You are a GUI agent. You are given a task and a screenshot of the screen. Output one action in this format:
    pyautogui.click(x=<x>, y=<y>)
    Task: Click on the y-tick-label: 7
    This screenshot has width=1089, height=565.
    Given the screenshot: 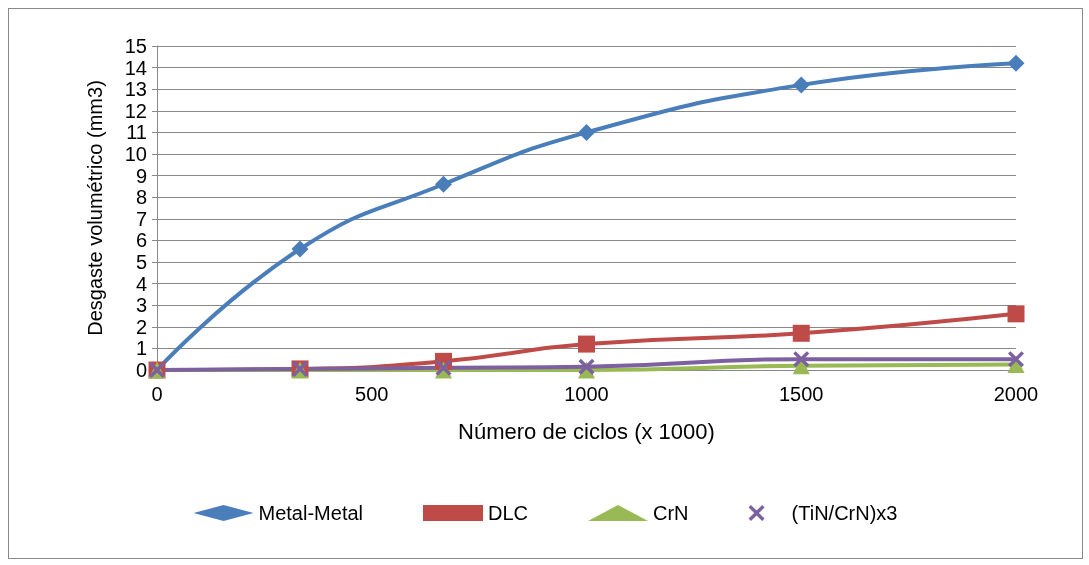 What is the action you would take?
    pyautogui.click(x=141, y=218)
    